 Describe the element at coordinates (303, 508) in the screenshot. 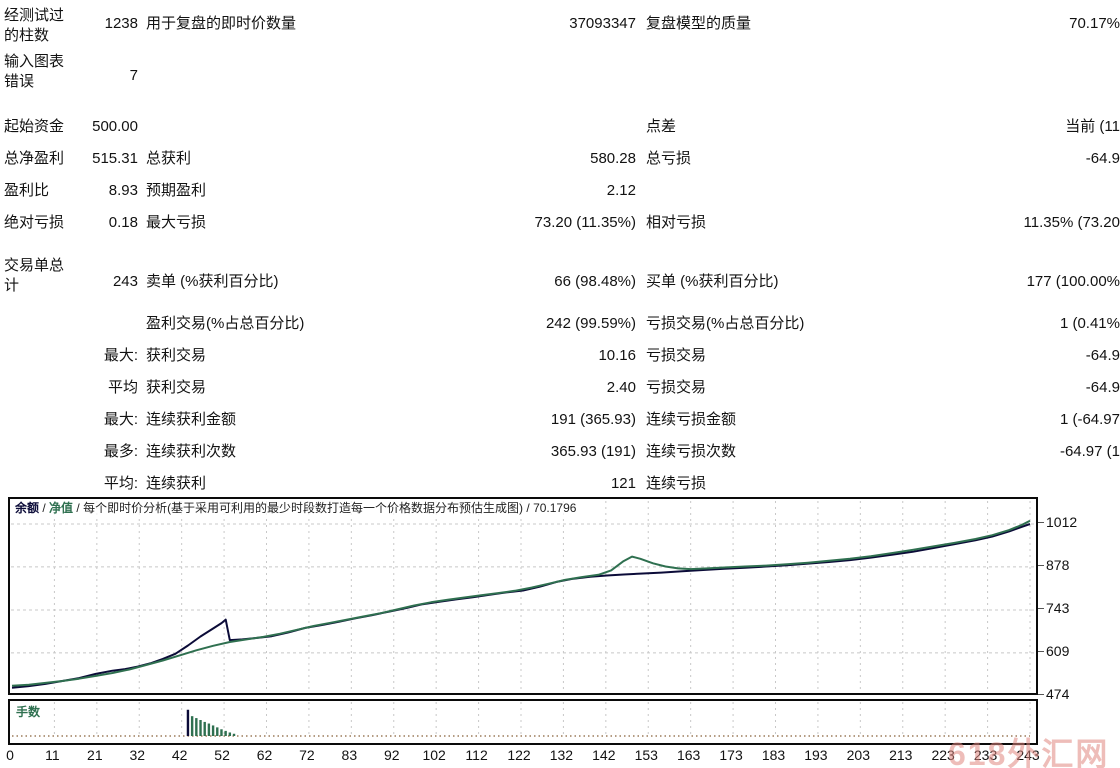

I see `legend-model-description: 每个即时价分析(基于采用可利用的最少时段数打造每一个价格数据分布预估生成图)` at that location.